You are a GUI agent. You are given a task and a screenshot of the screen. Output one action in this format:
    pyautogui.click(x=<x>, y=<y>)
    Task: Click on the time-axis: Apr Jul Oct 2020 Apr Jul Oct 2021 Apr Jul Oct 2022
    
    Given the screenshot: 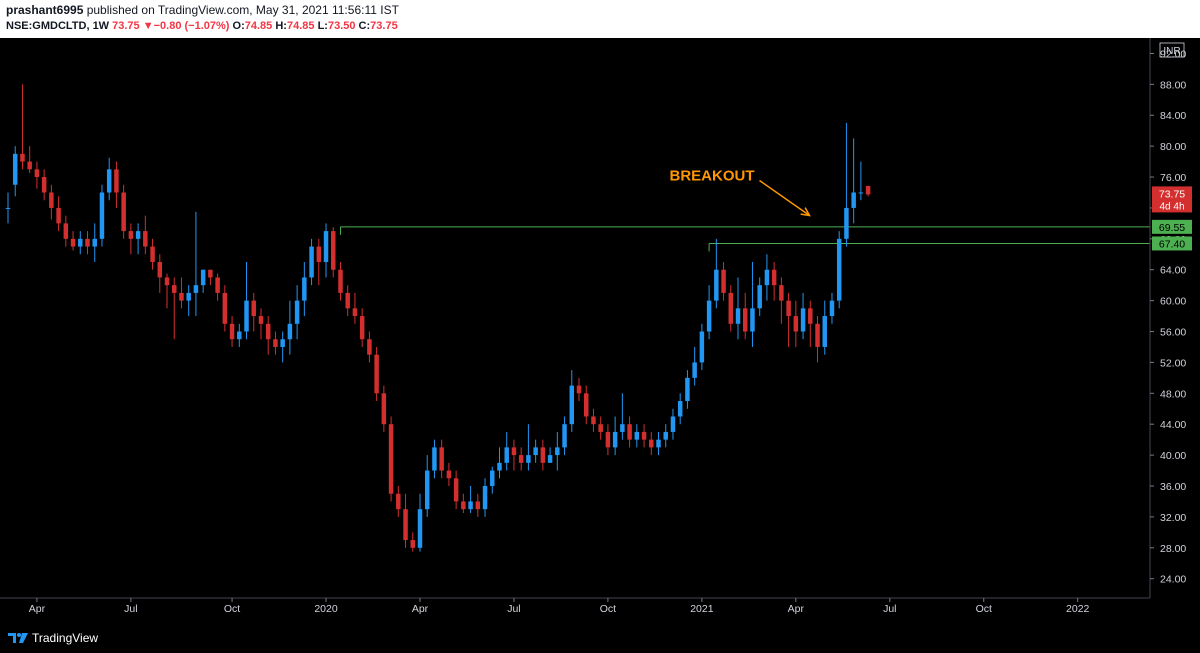 What is the action you would take?
    pyautogui.click(x=575, y=606)
    